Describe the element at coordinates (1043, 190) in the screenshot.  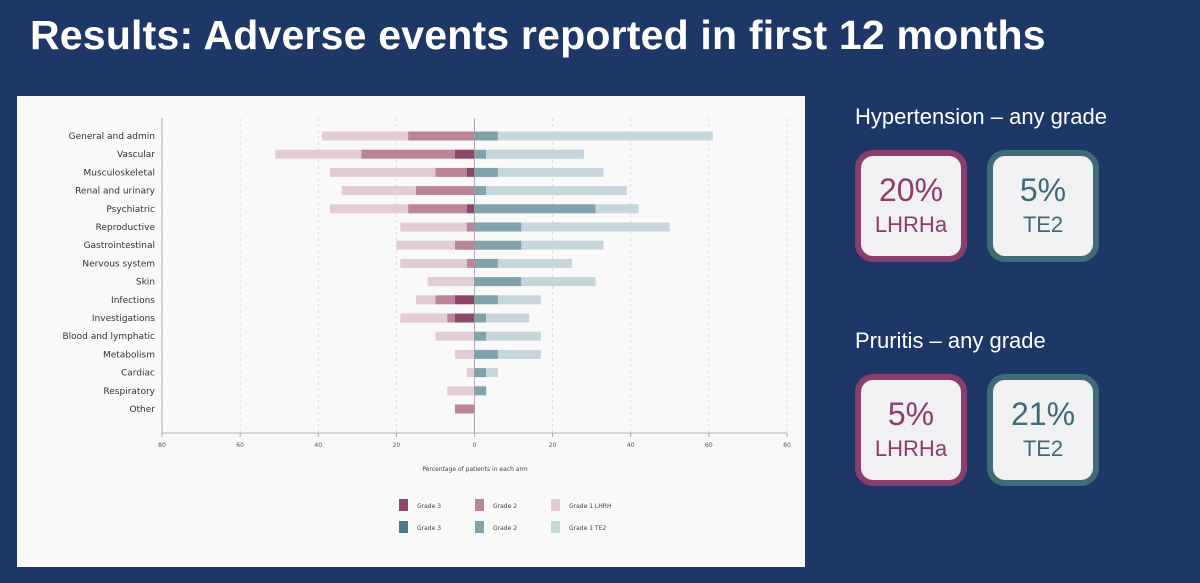
I see `hypertension-te2-percent: 5%` at that location.